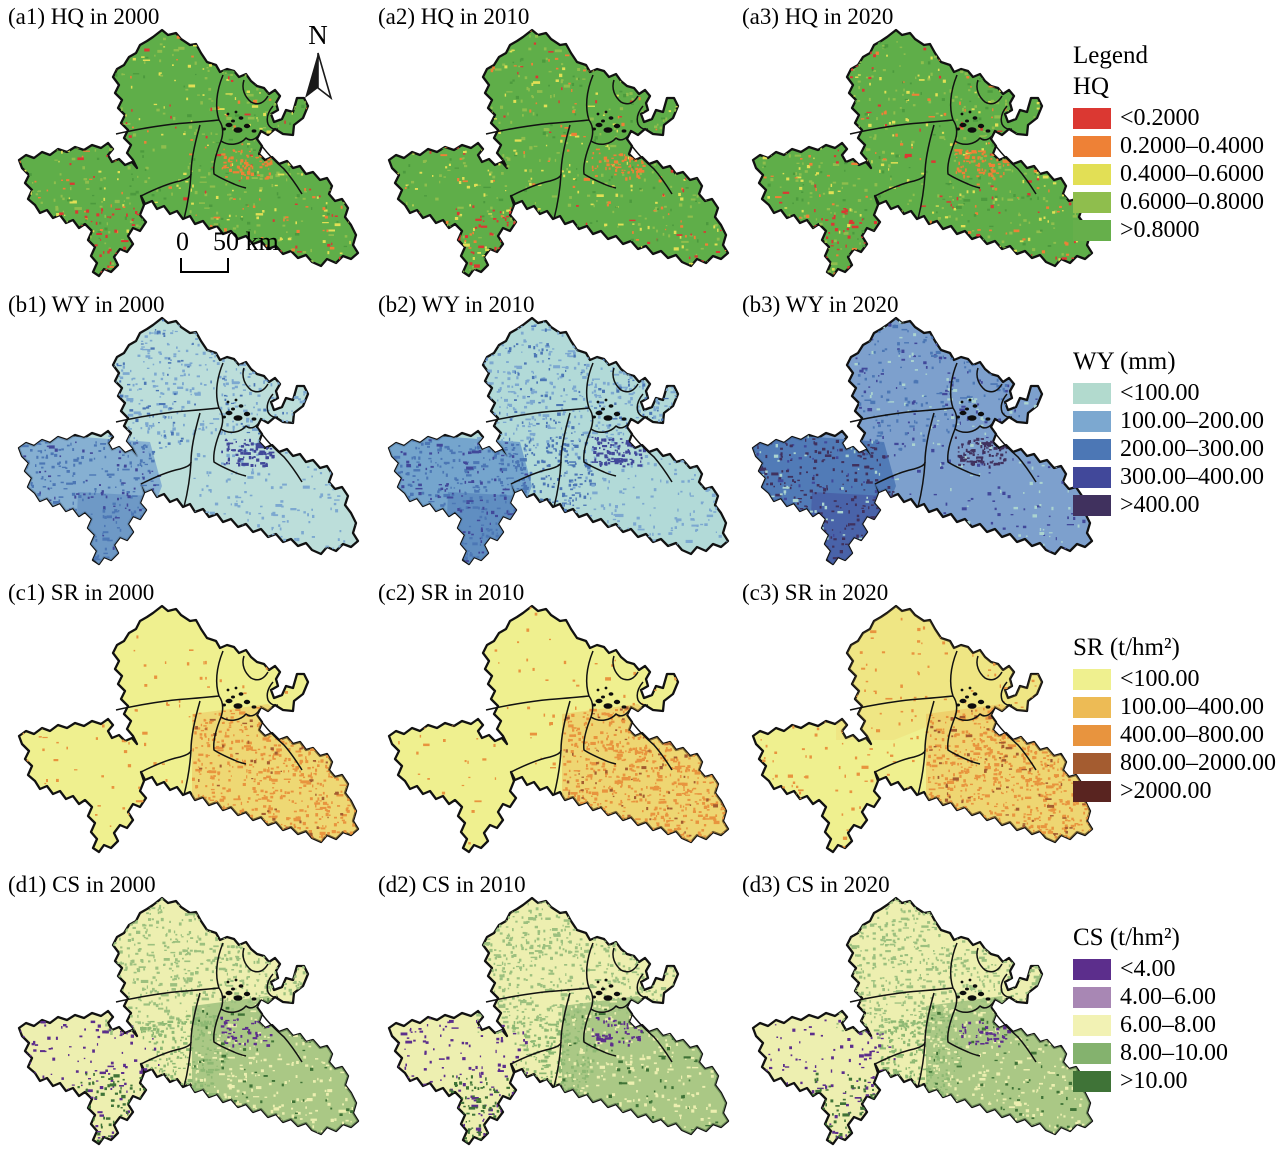 The image size is (1282, 1167). I want to click on map-d2-cs-2010, so click(560, 1015).